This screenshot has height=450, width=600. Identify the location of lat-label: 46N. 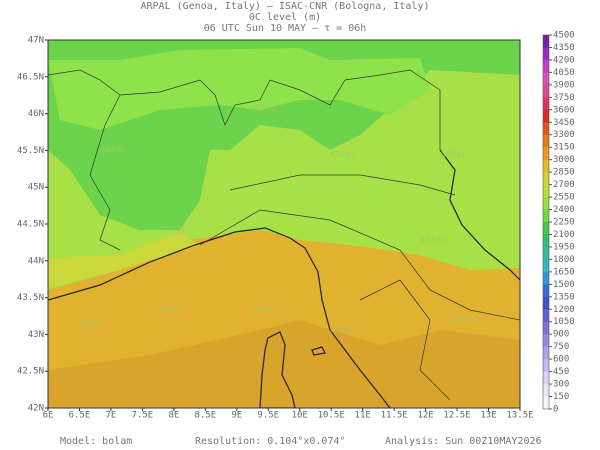
(36, 114).